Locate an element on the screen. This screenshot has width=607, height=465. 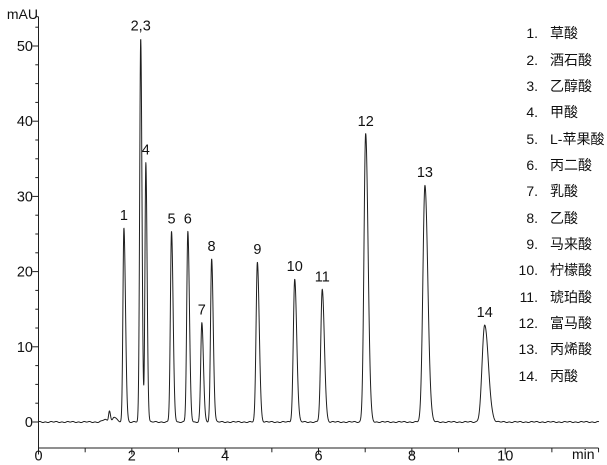
y-axis-tick-label: 30 is located at coordinates (25, 197).